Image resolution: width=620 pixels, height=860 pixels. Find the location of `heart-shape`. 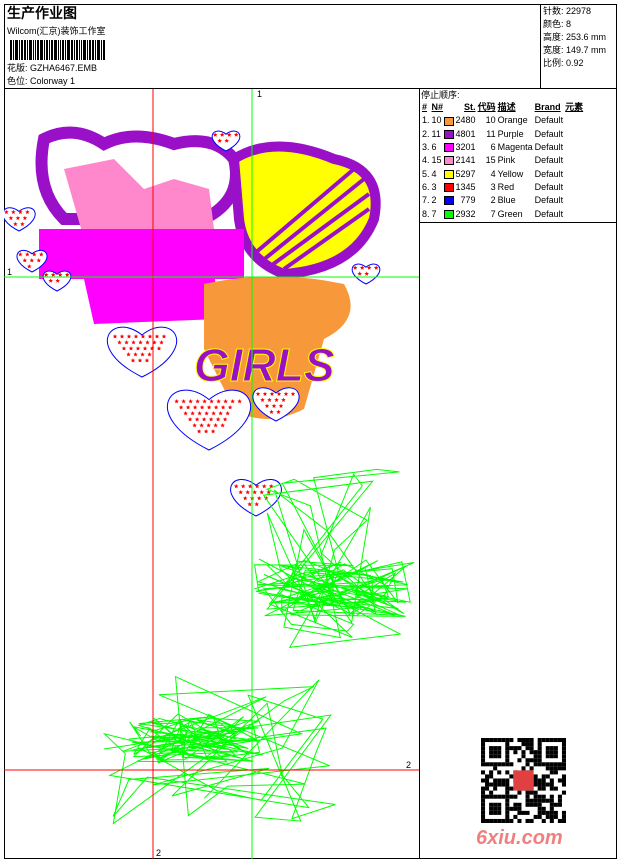

heart-shape is located at coordinates (209, 420).